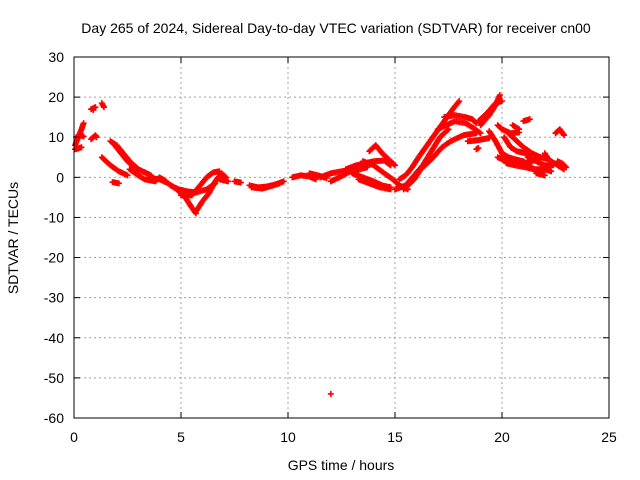 Image resolution: width=640 pixels, height=480 pixels. I want to click on y-tick-label: -20, so click(54, 258).